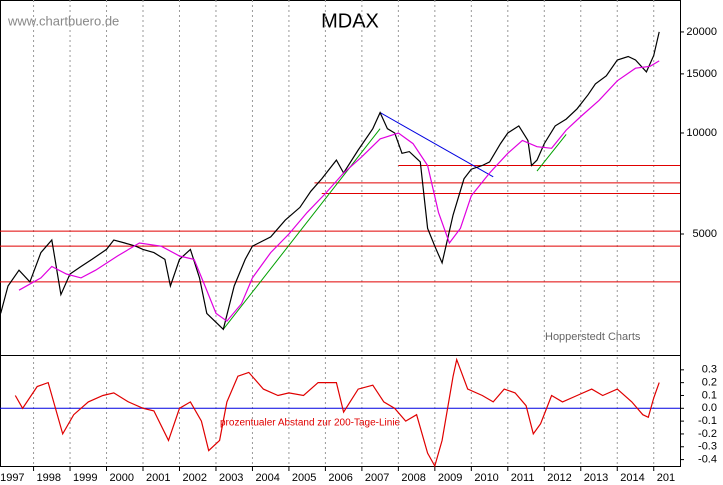 This screenshot has width=723, height=485. What do you see at coordinates (593, 337) in the screenshot?
I see `credit: Hopperstedt Charts` at bounding box center [593, 337].